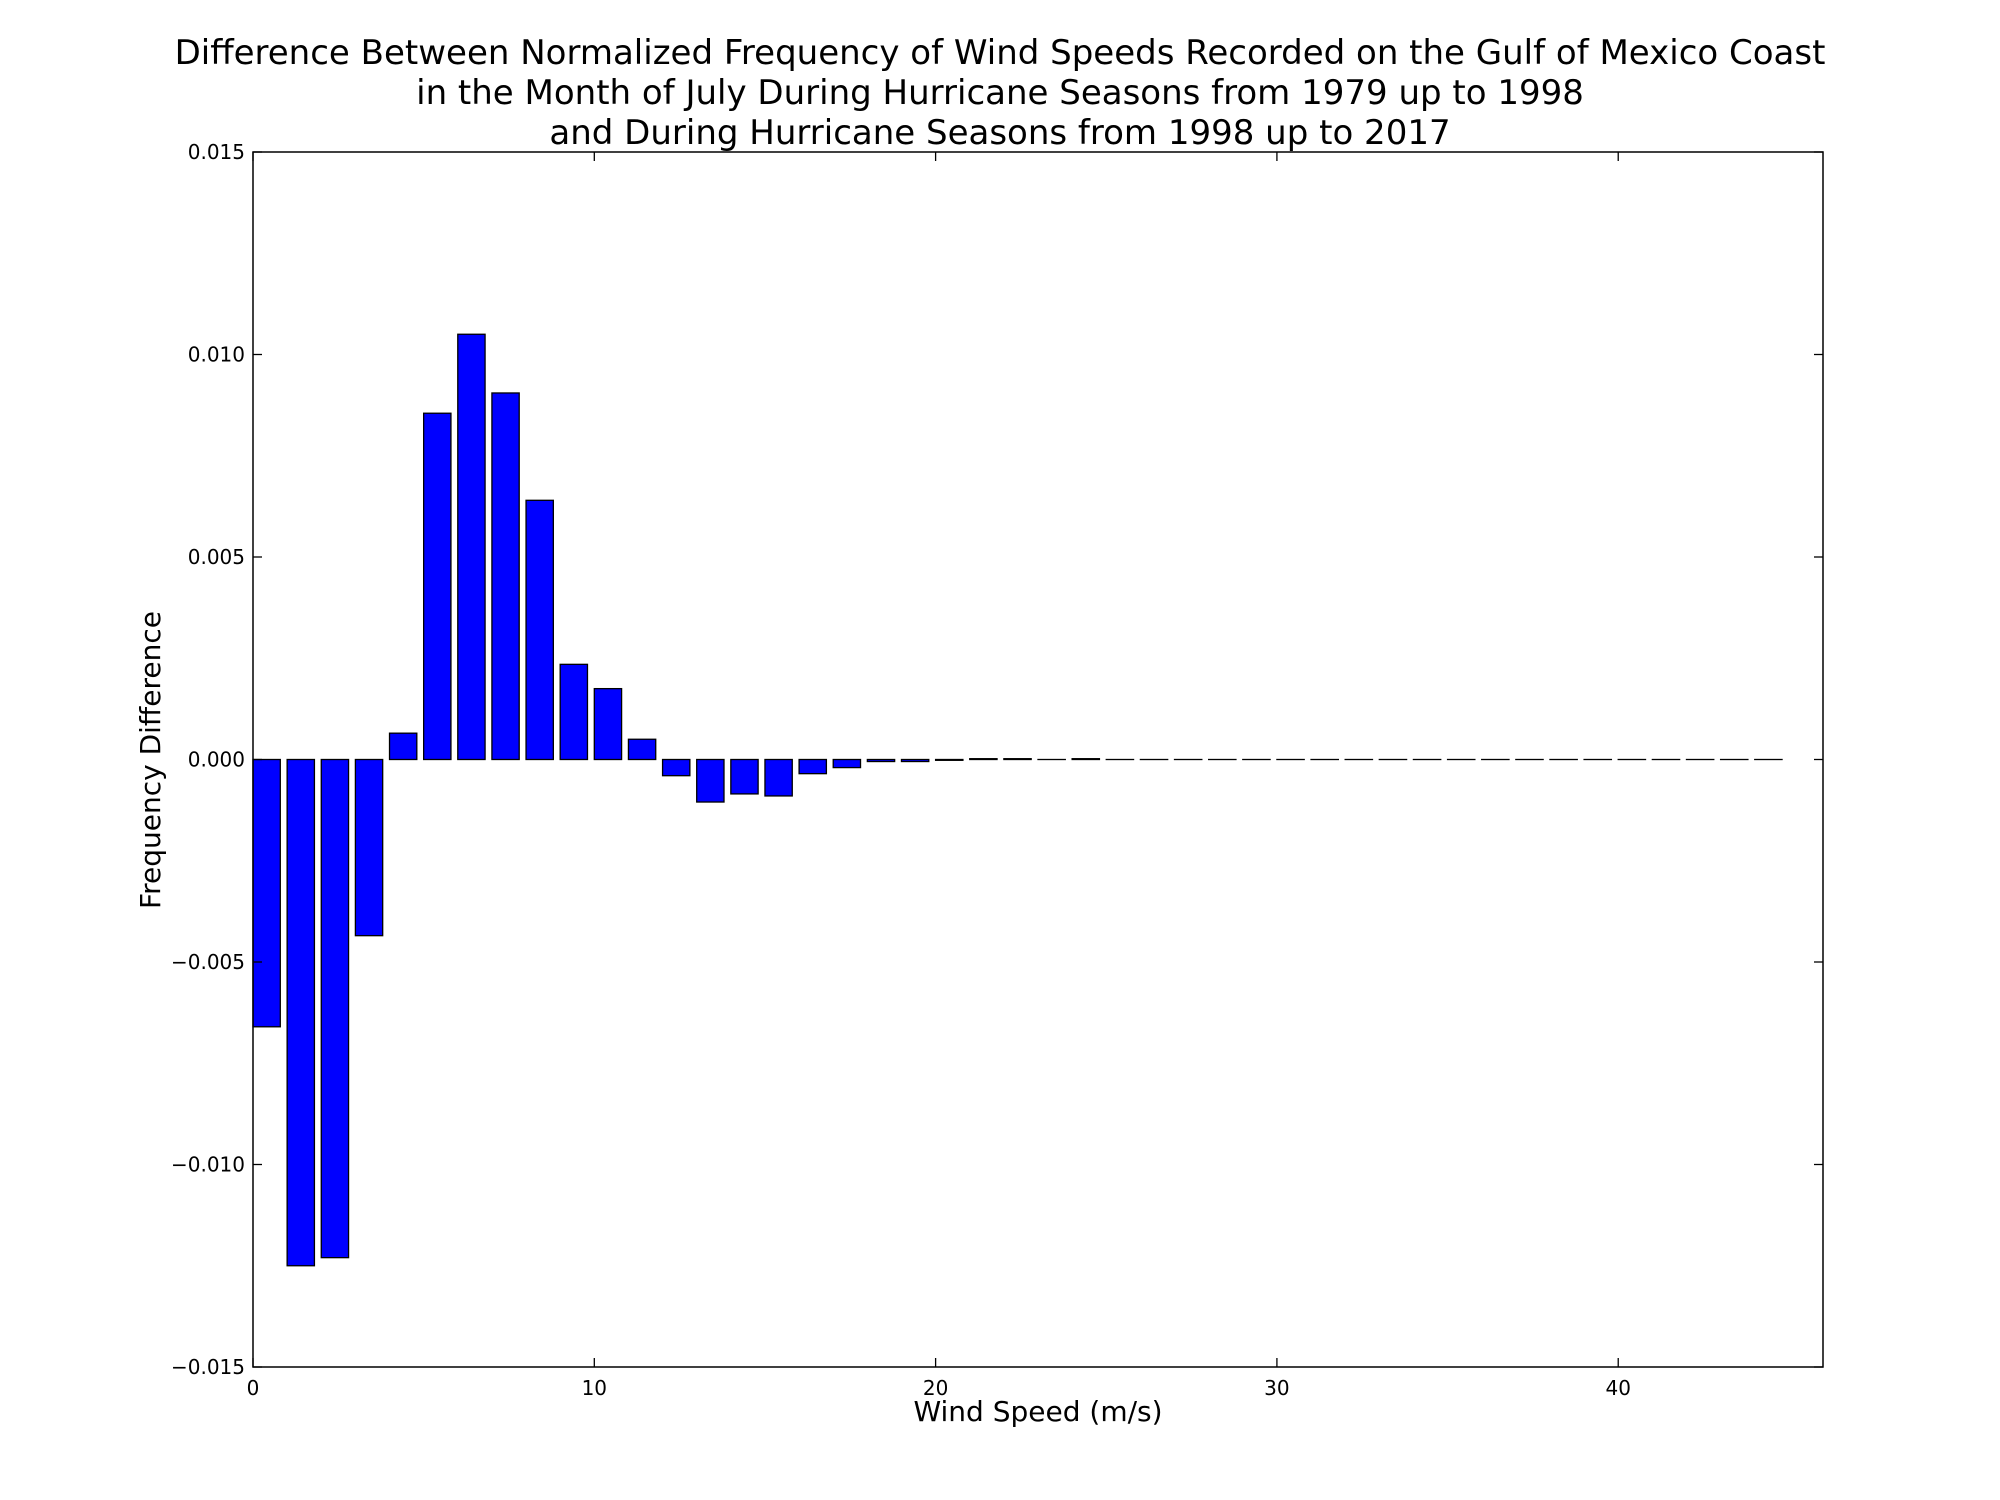 This screenshot has height=1500, width=2000. What do you see at coordinates (1037, 1411) in the screenshot?
I see `x-axis-label: Wind Speed (m/s)` at bounding box center [1037, 1411].